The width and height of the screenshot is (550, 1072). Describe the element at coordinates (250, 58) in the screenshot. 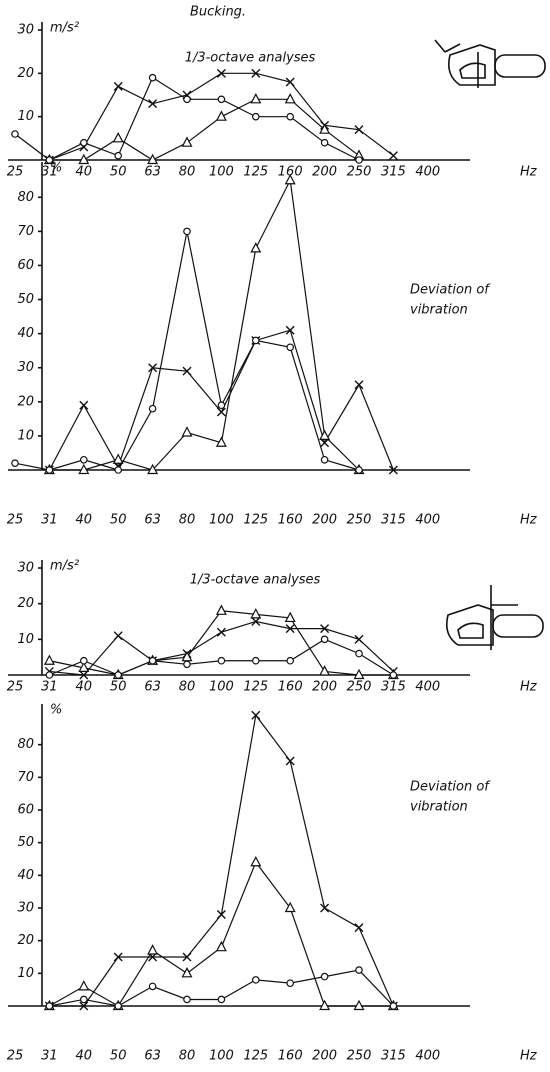

I see `subtitle: 1/3-octave analyses` at that location.